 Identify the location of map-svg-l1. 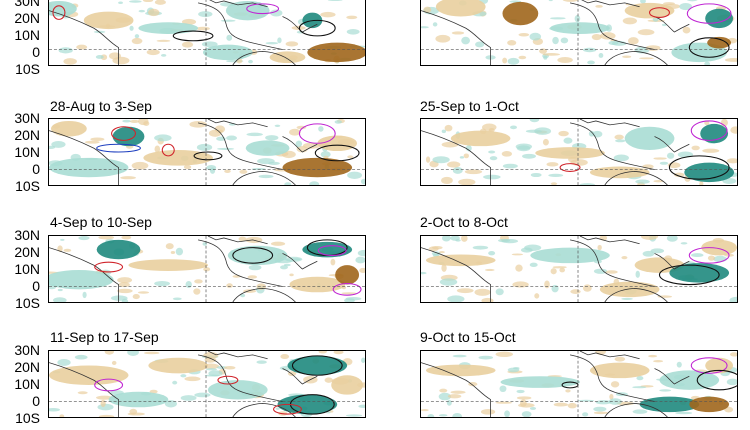
(207, 152).